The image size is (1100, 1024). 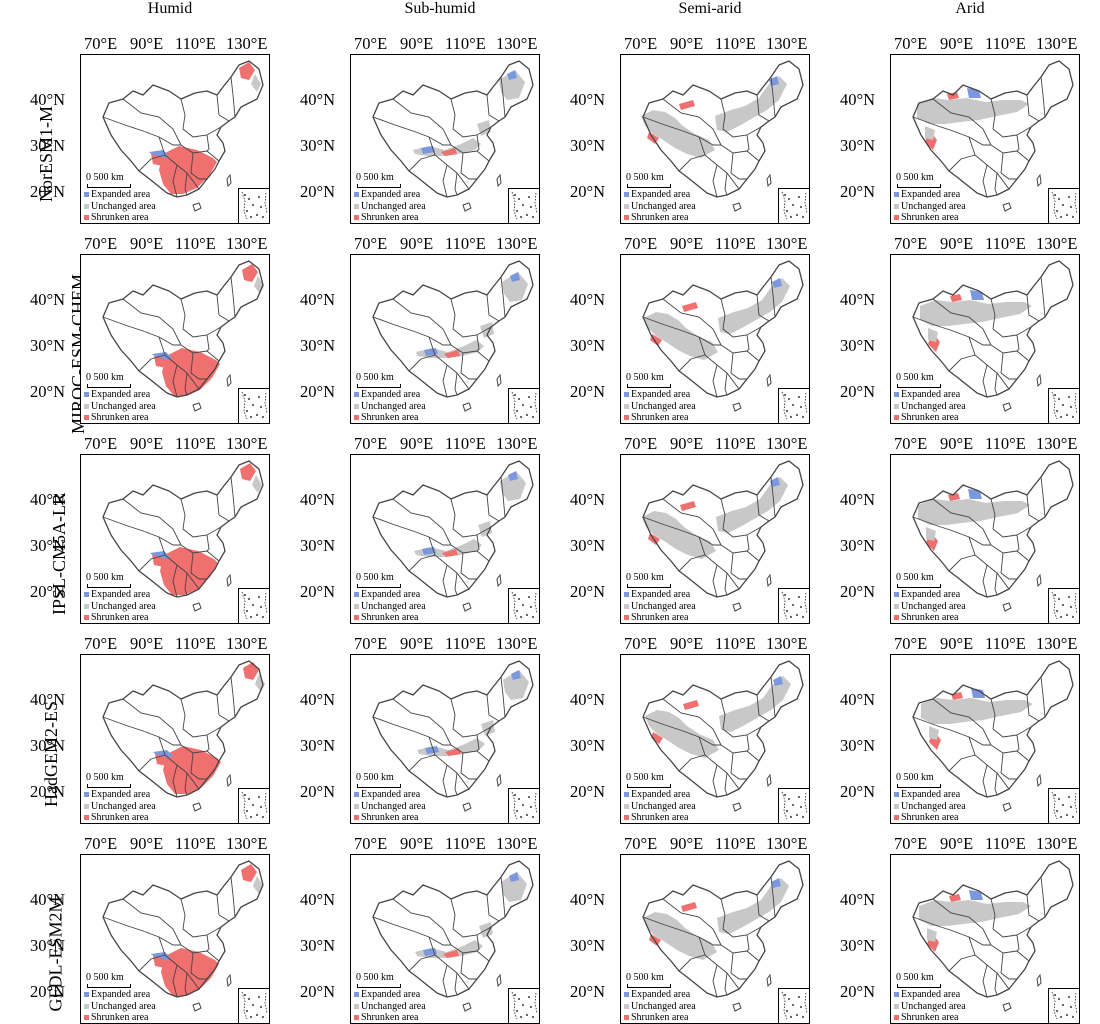 I want to click on legend-item: Unchanged area, so click(x=390, y=607).